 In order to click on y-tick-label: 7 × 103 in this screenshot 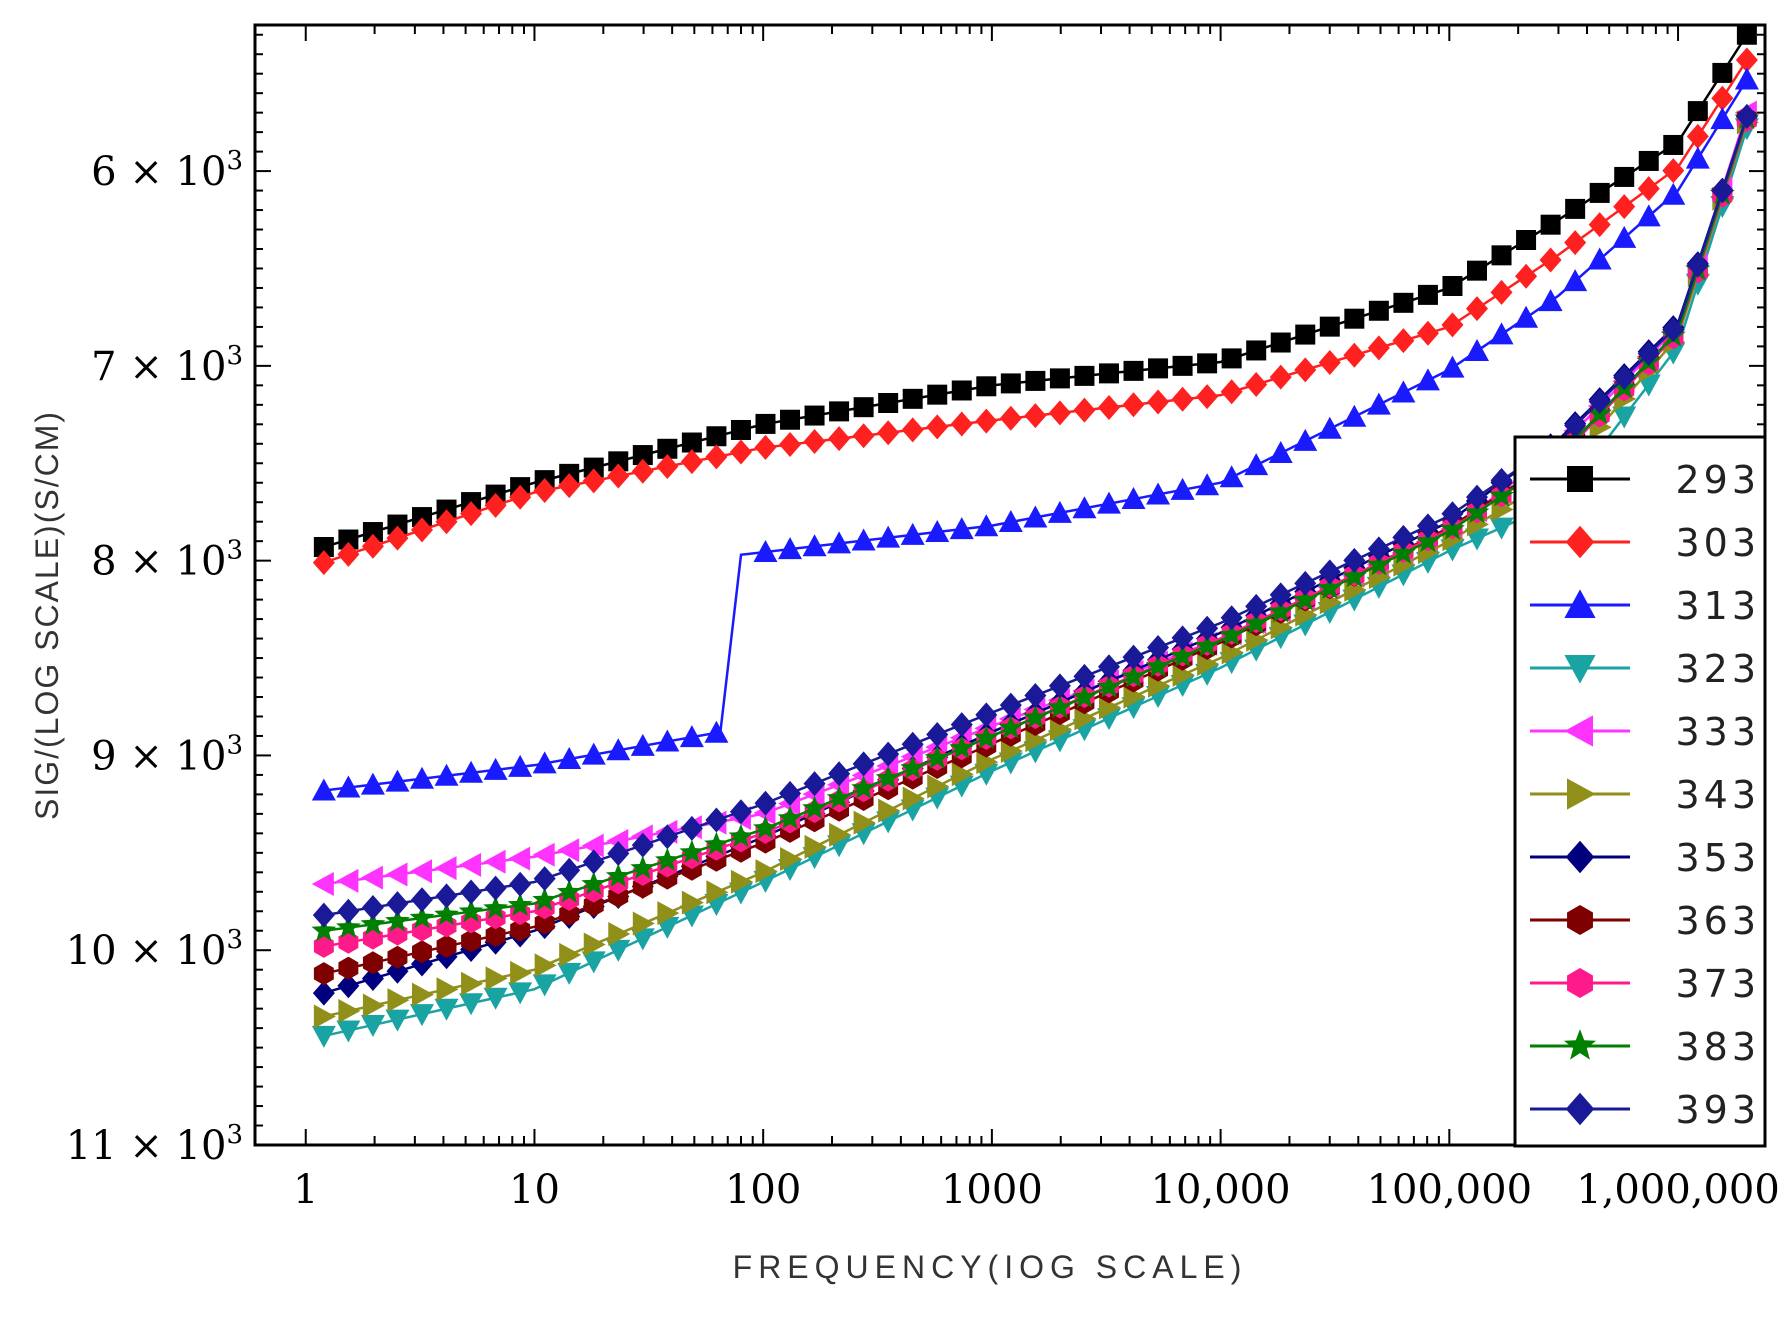, I will do `click(167, 365)`.